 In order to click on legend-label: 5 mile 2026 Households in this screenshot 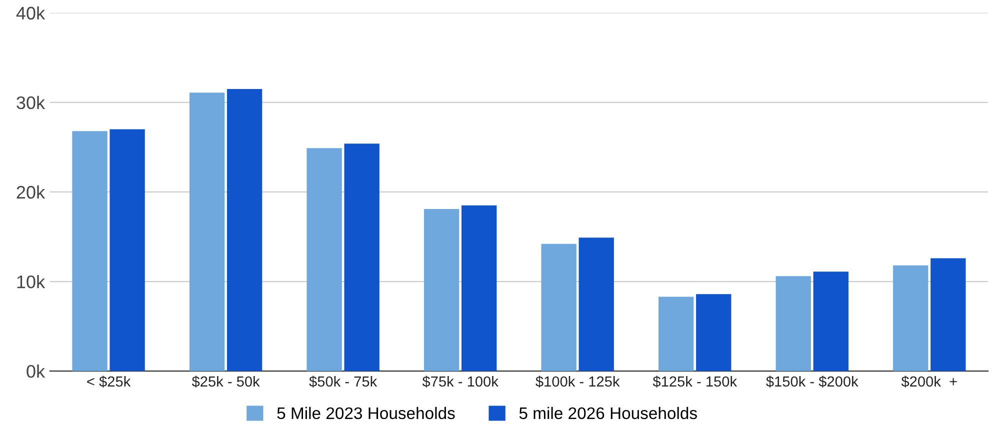, I will do `click(608, 413)`.